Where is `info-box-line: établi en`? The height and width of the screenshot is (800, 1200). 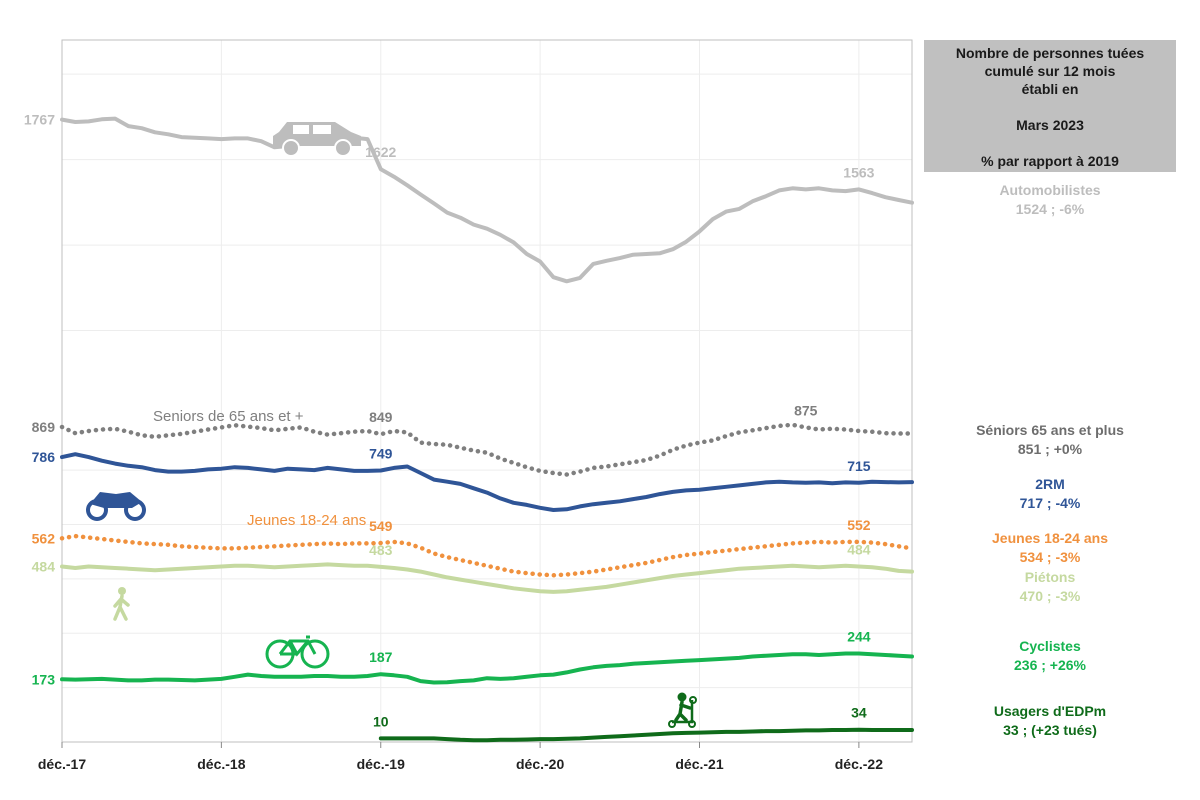 info-box-line: établi en is located at coordinates (1050, 89).